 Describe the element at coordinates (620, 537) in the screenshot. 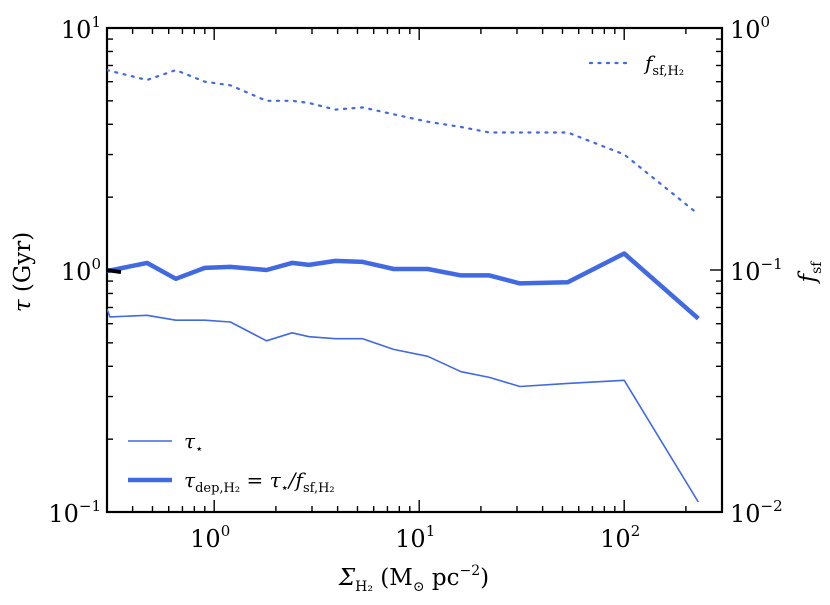

I see `x-tick-label: 10²` at that location.